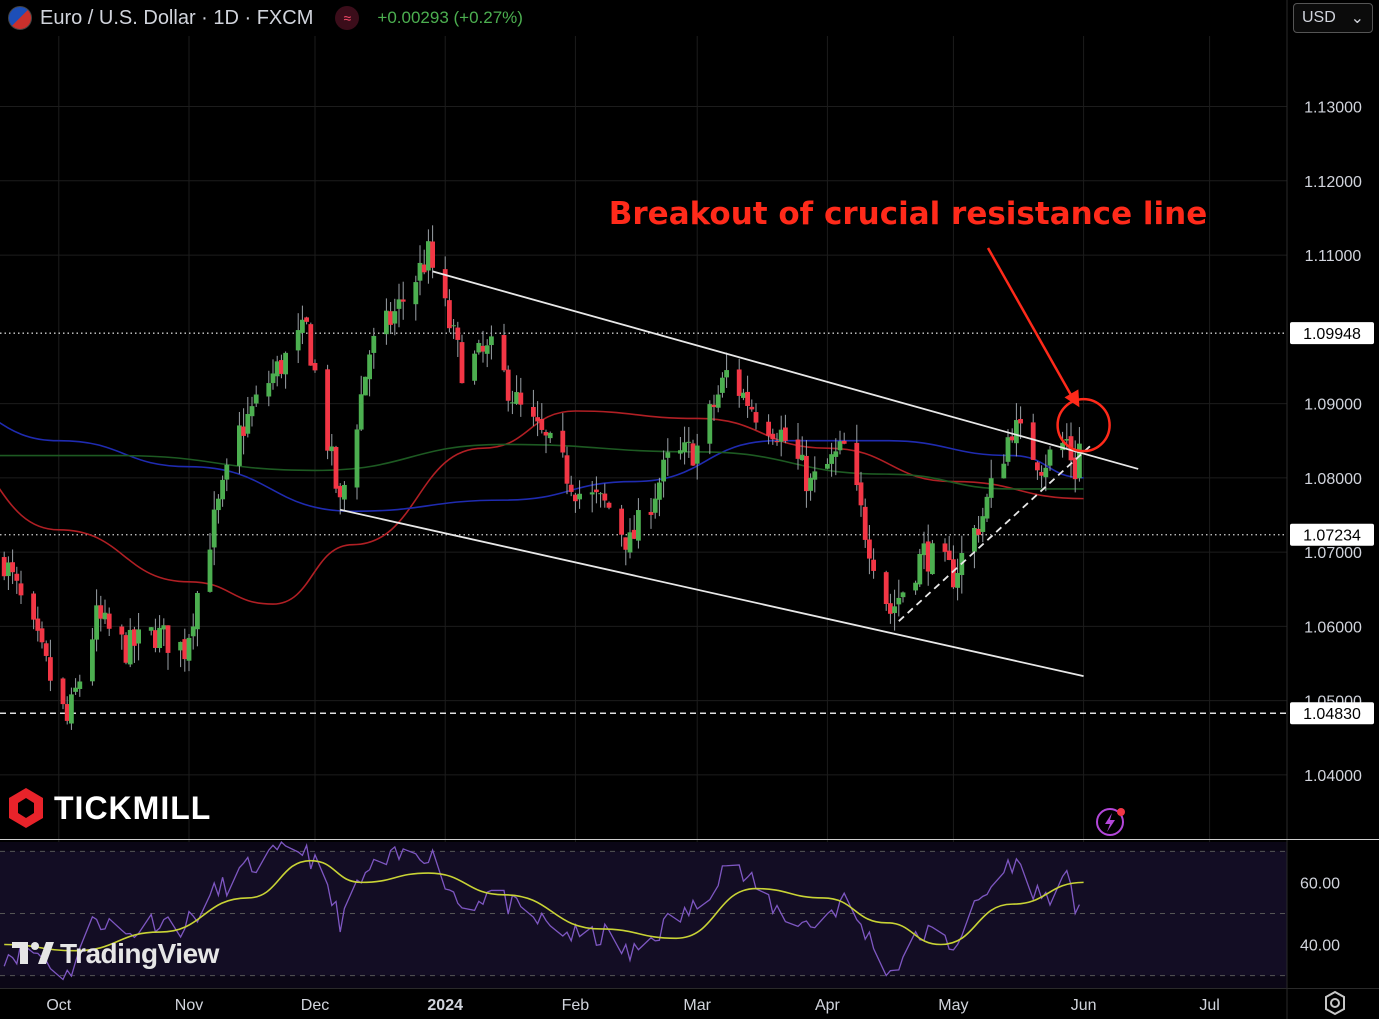 This screenshot has height=1019, width=1379. What do you see at coordinates (1333, 18) in the screenshot?
I see `currency-selector: USD ⌄` at bounding box center [1333, 18].